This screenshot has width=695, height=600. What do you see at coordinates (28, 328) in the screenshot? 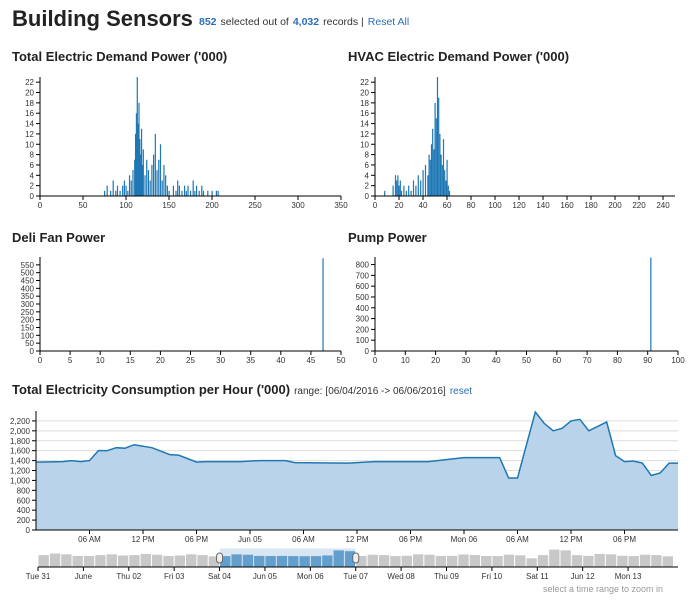
I see `y-tick-label: 150` at bounding box center [28, 328].